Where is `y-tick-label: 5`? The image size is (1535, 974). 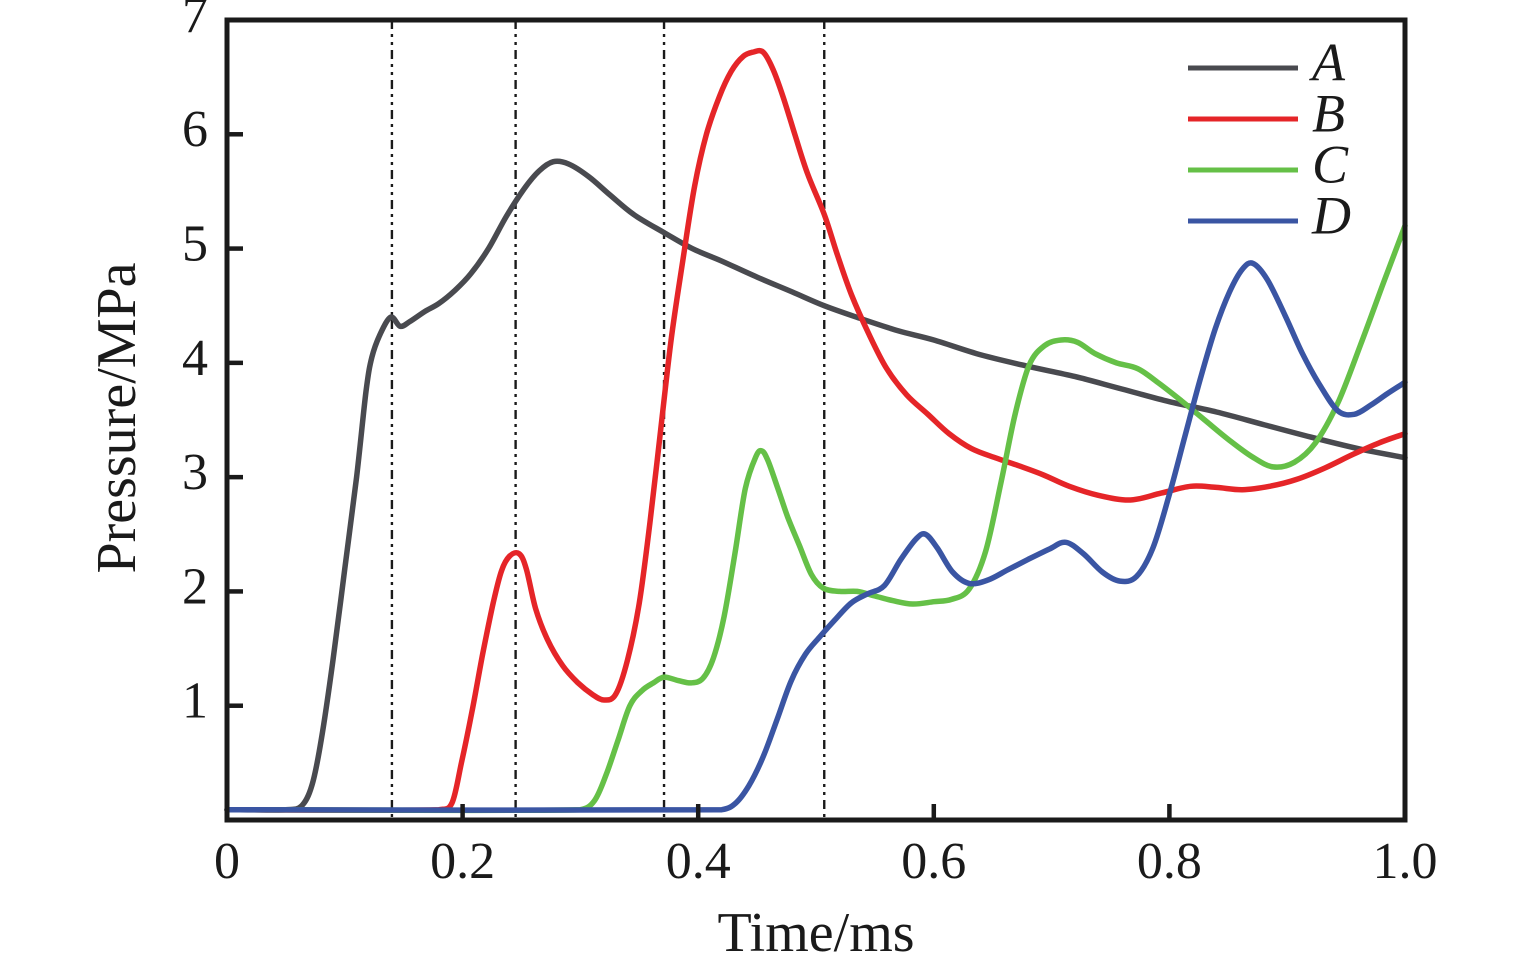
y-tick-label: 5 is located at coordinates (195, 244).